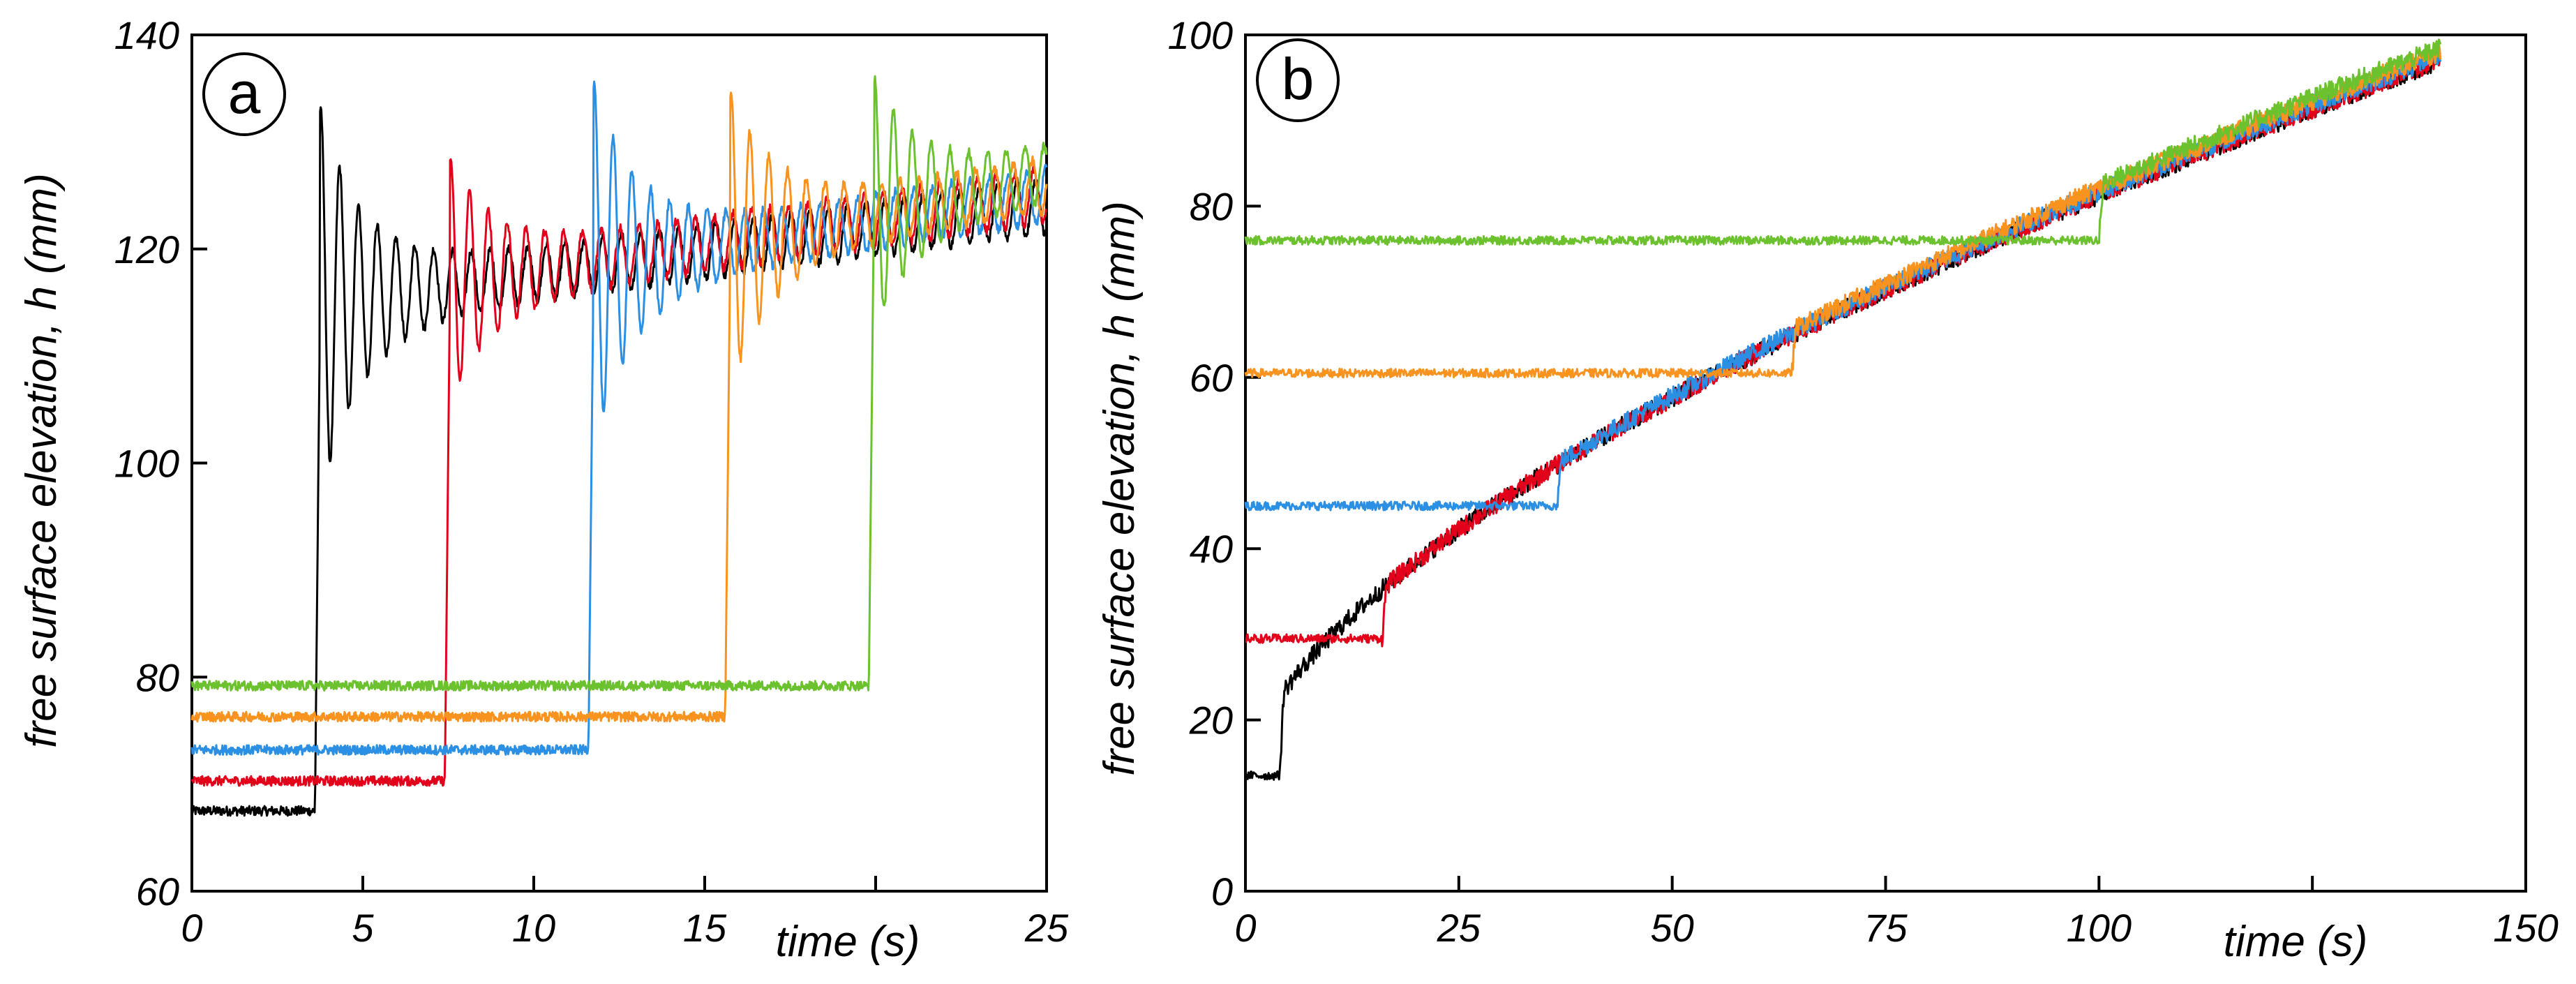 This screenshot has height=984, width=2576. I want to click on panel-b-badge, so click(1298, 80).